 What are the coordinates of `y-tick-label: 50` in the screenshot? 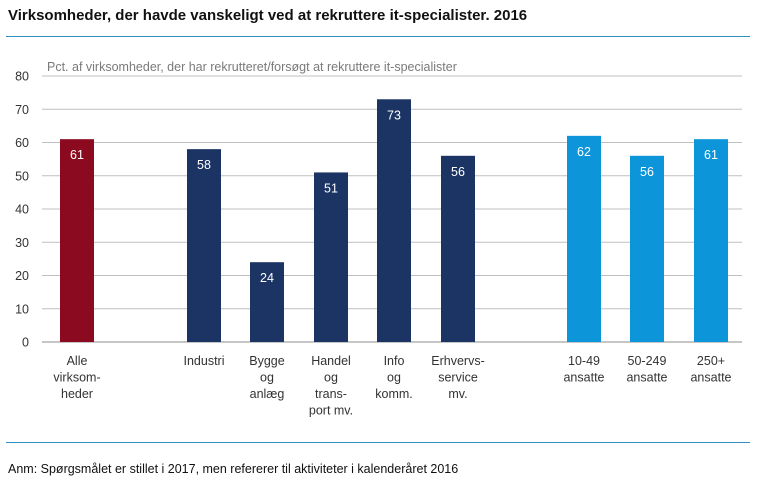 It's located at (22, 176).